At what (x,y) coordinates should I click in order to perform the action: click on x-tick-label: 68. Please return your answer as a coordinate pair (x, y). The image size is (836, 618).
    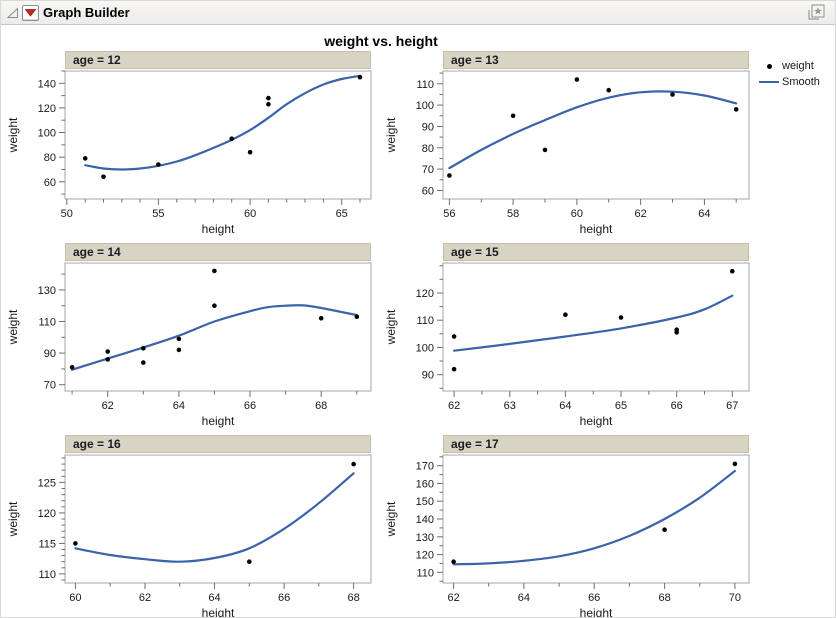
    Looking at the image, I should click on (664, 598).